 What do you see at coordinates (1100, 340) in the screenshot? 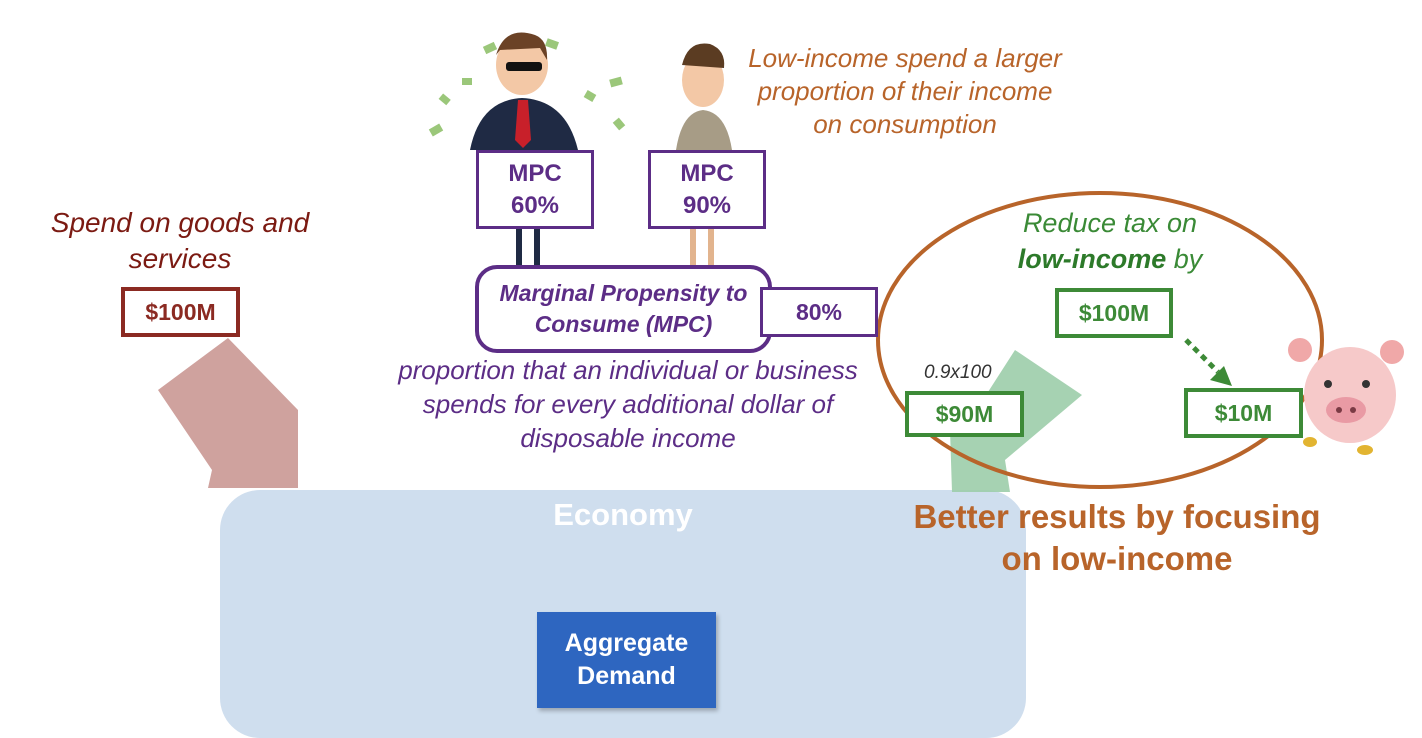
I see `highlight-ellipse` at bounding box center [1100, 340].